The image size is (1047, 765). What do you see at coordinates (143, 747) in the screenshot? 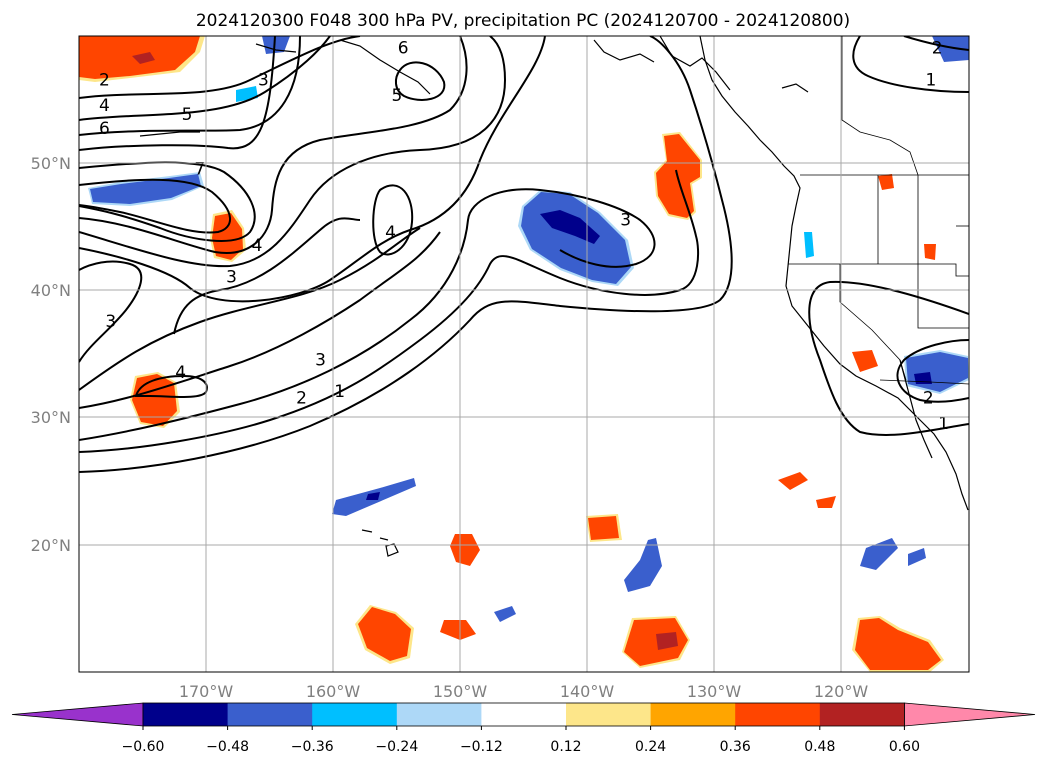
I see `colorbar-tick-label: −0.60` at bounding box center [143, 747].